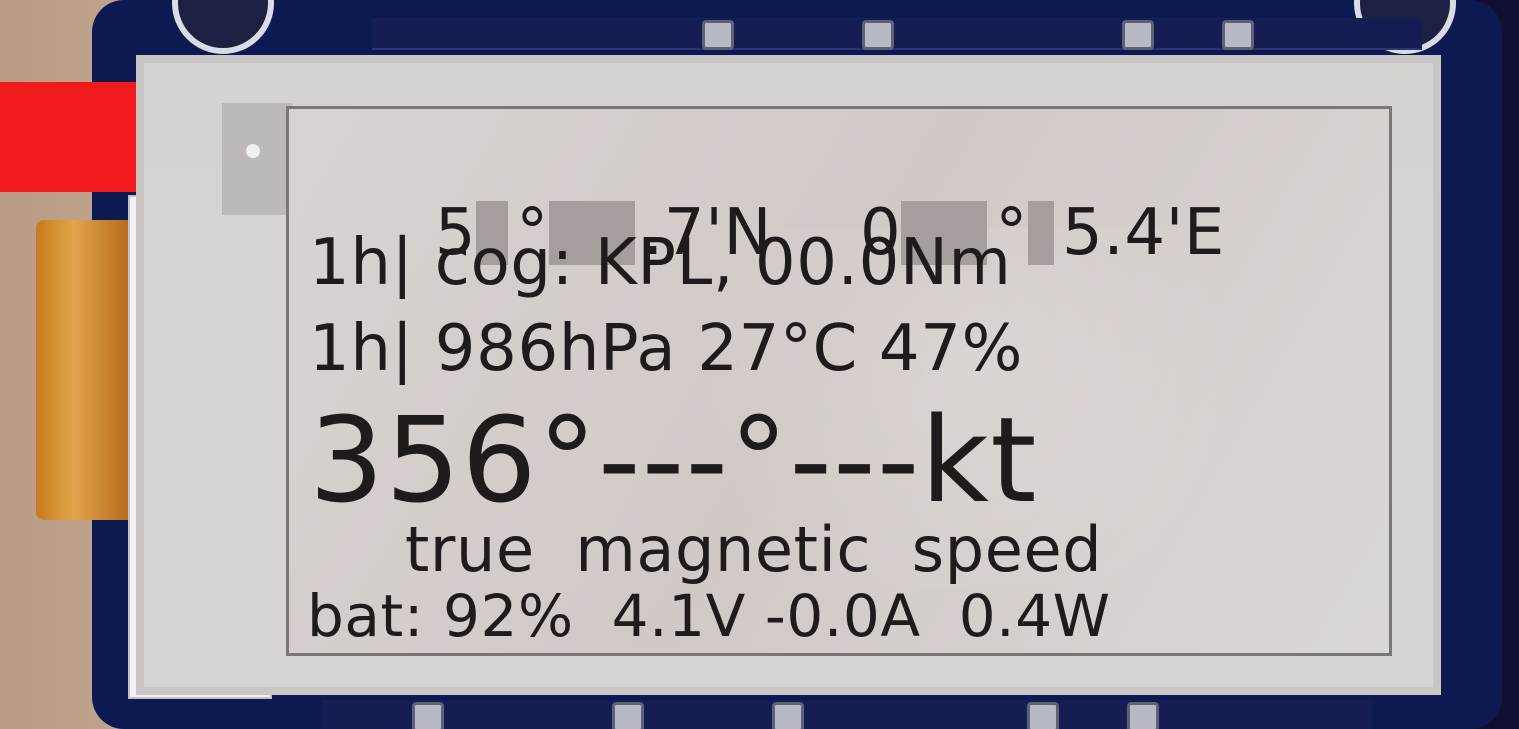 The height and width of the screenshot is (729, 1519). I want to click on weather-line: 1h| 986hPa 27°C 47%, so click(666, 349).